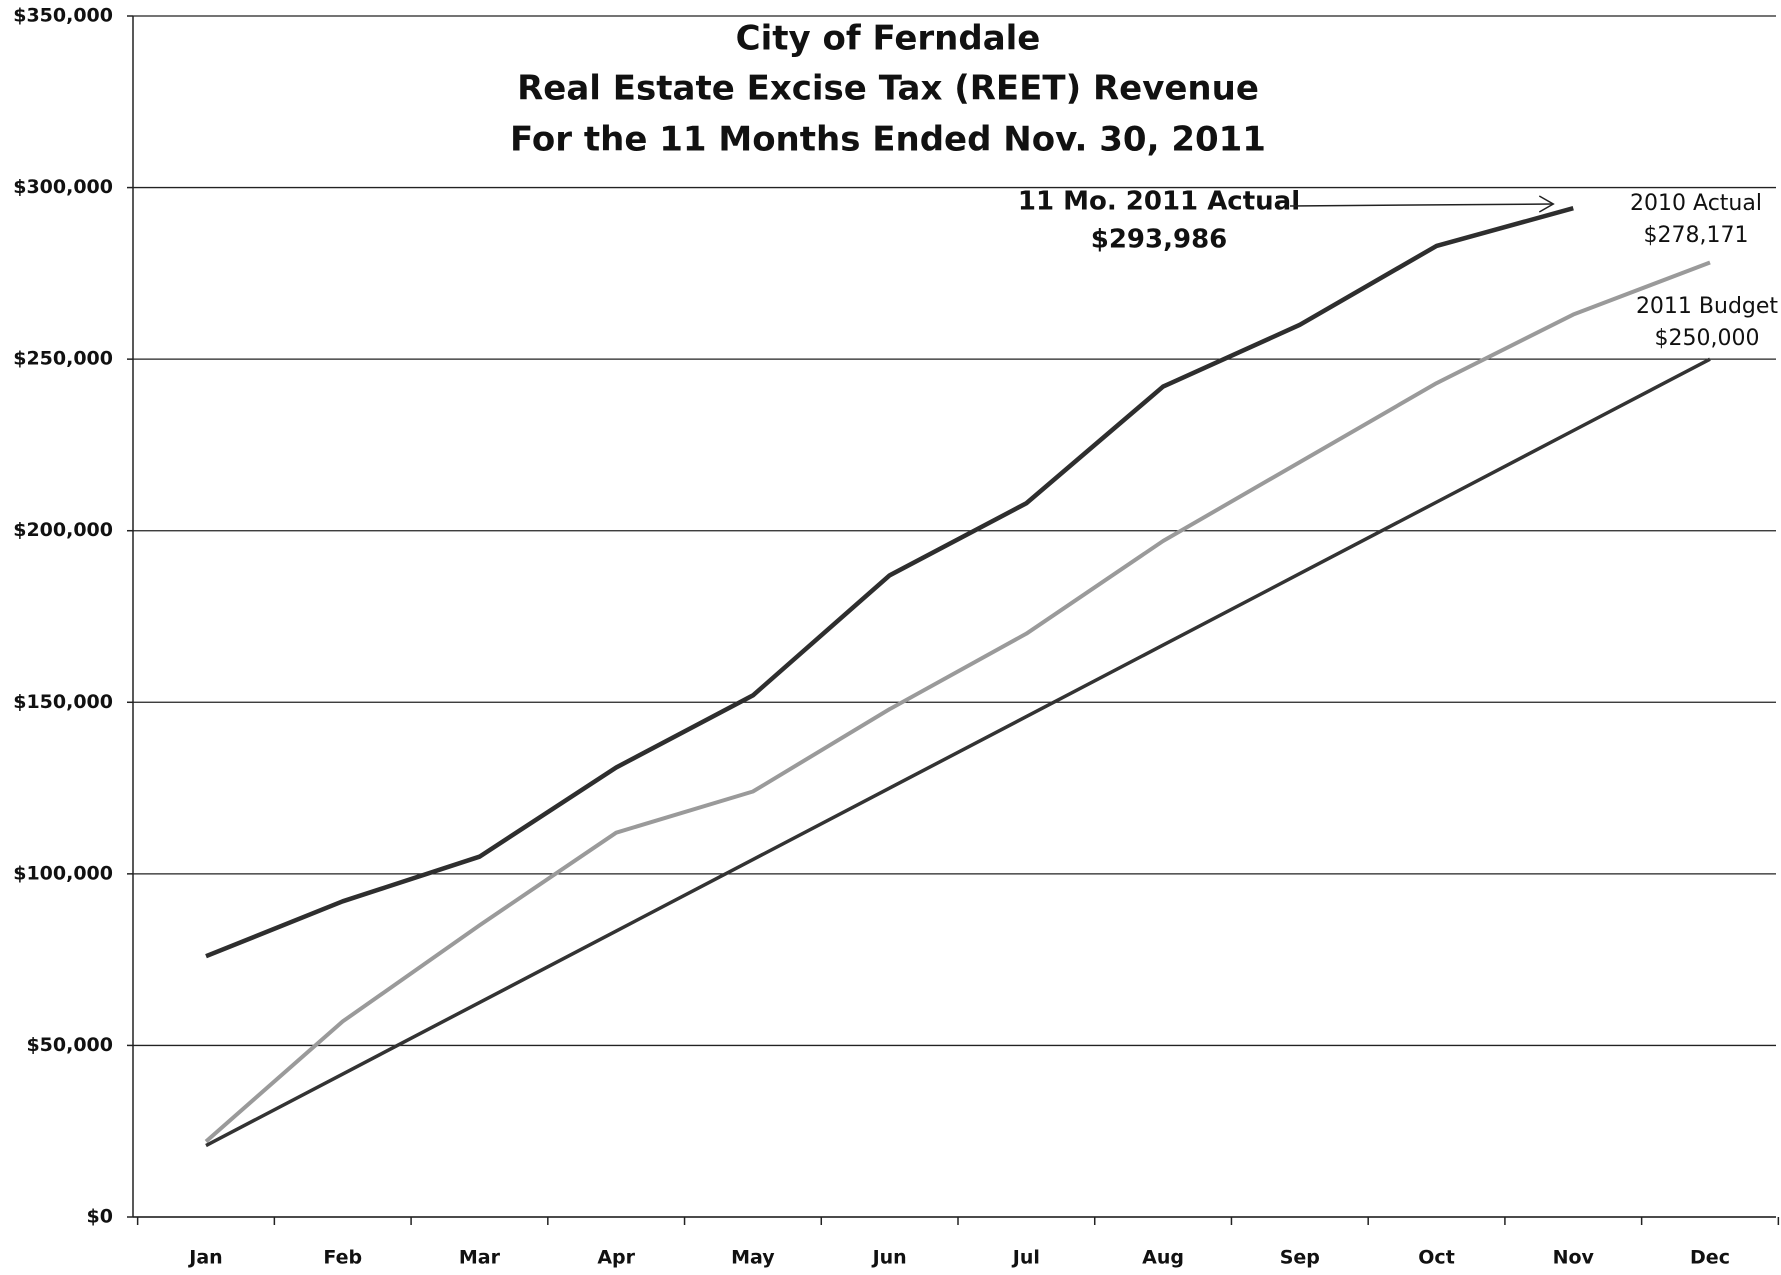  What do you see at coordinates (753, 1258) in the screenshot?
I see `x-tick-label: May` at bounding box center [753, 1258].